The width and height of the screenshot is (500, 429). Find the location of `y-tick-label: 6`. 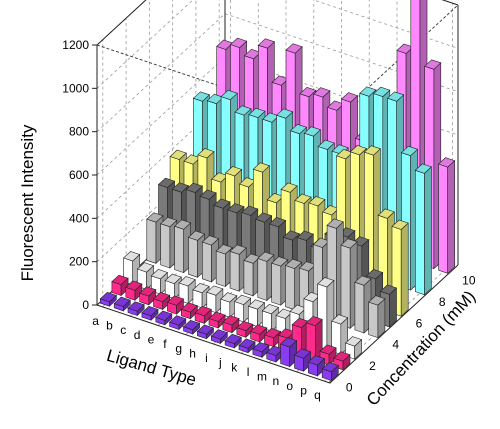

y-tick-label: 6 is located at coordinates (419, 323).